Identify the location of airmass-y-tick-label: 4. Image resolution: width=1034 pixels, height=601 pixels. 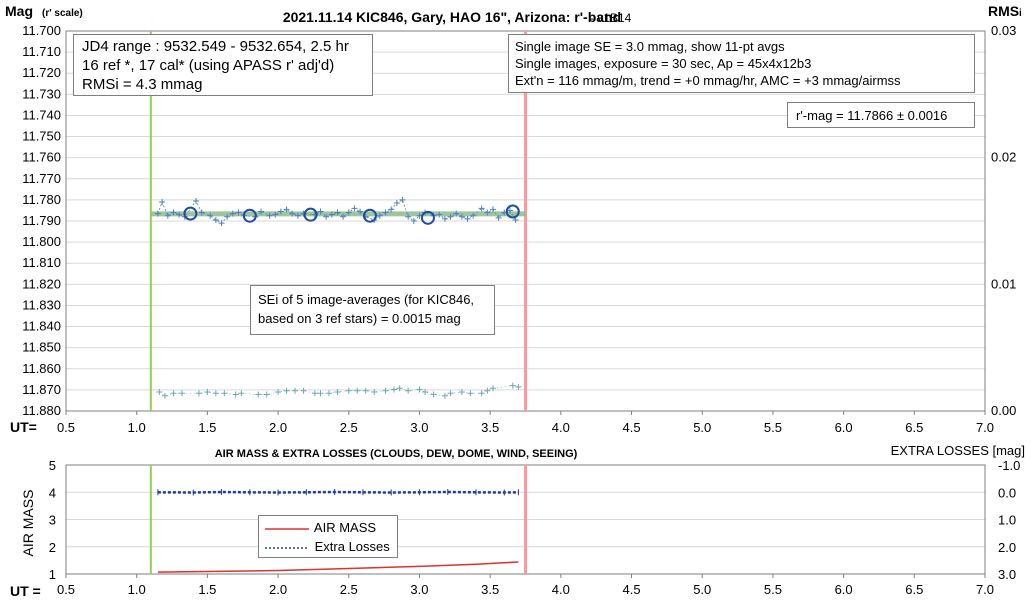
(52, 492).